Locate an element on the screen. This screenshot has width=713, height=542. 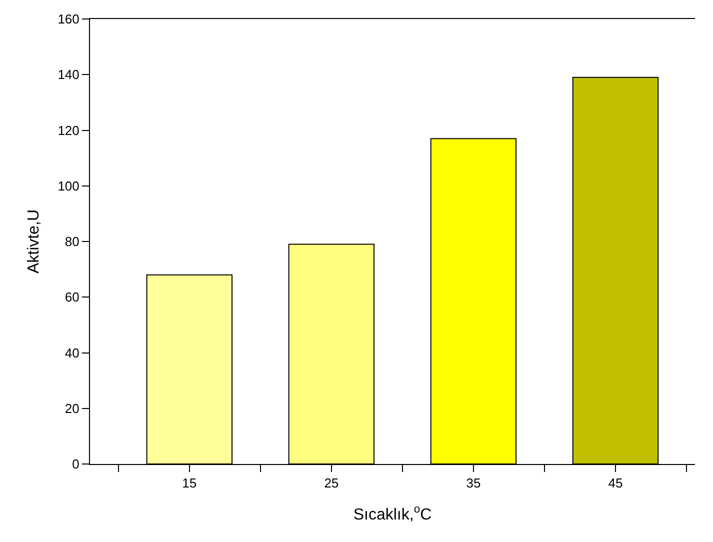
y-axis-title: Aktivte,U is located at coordinates (34, 241).